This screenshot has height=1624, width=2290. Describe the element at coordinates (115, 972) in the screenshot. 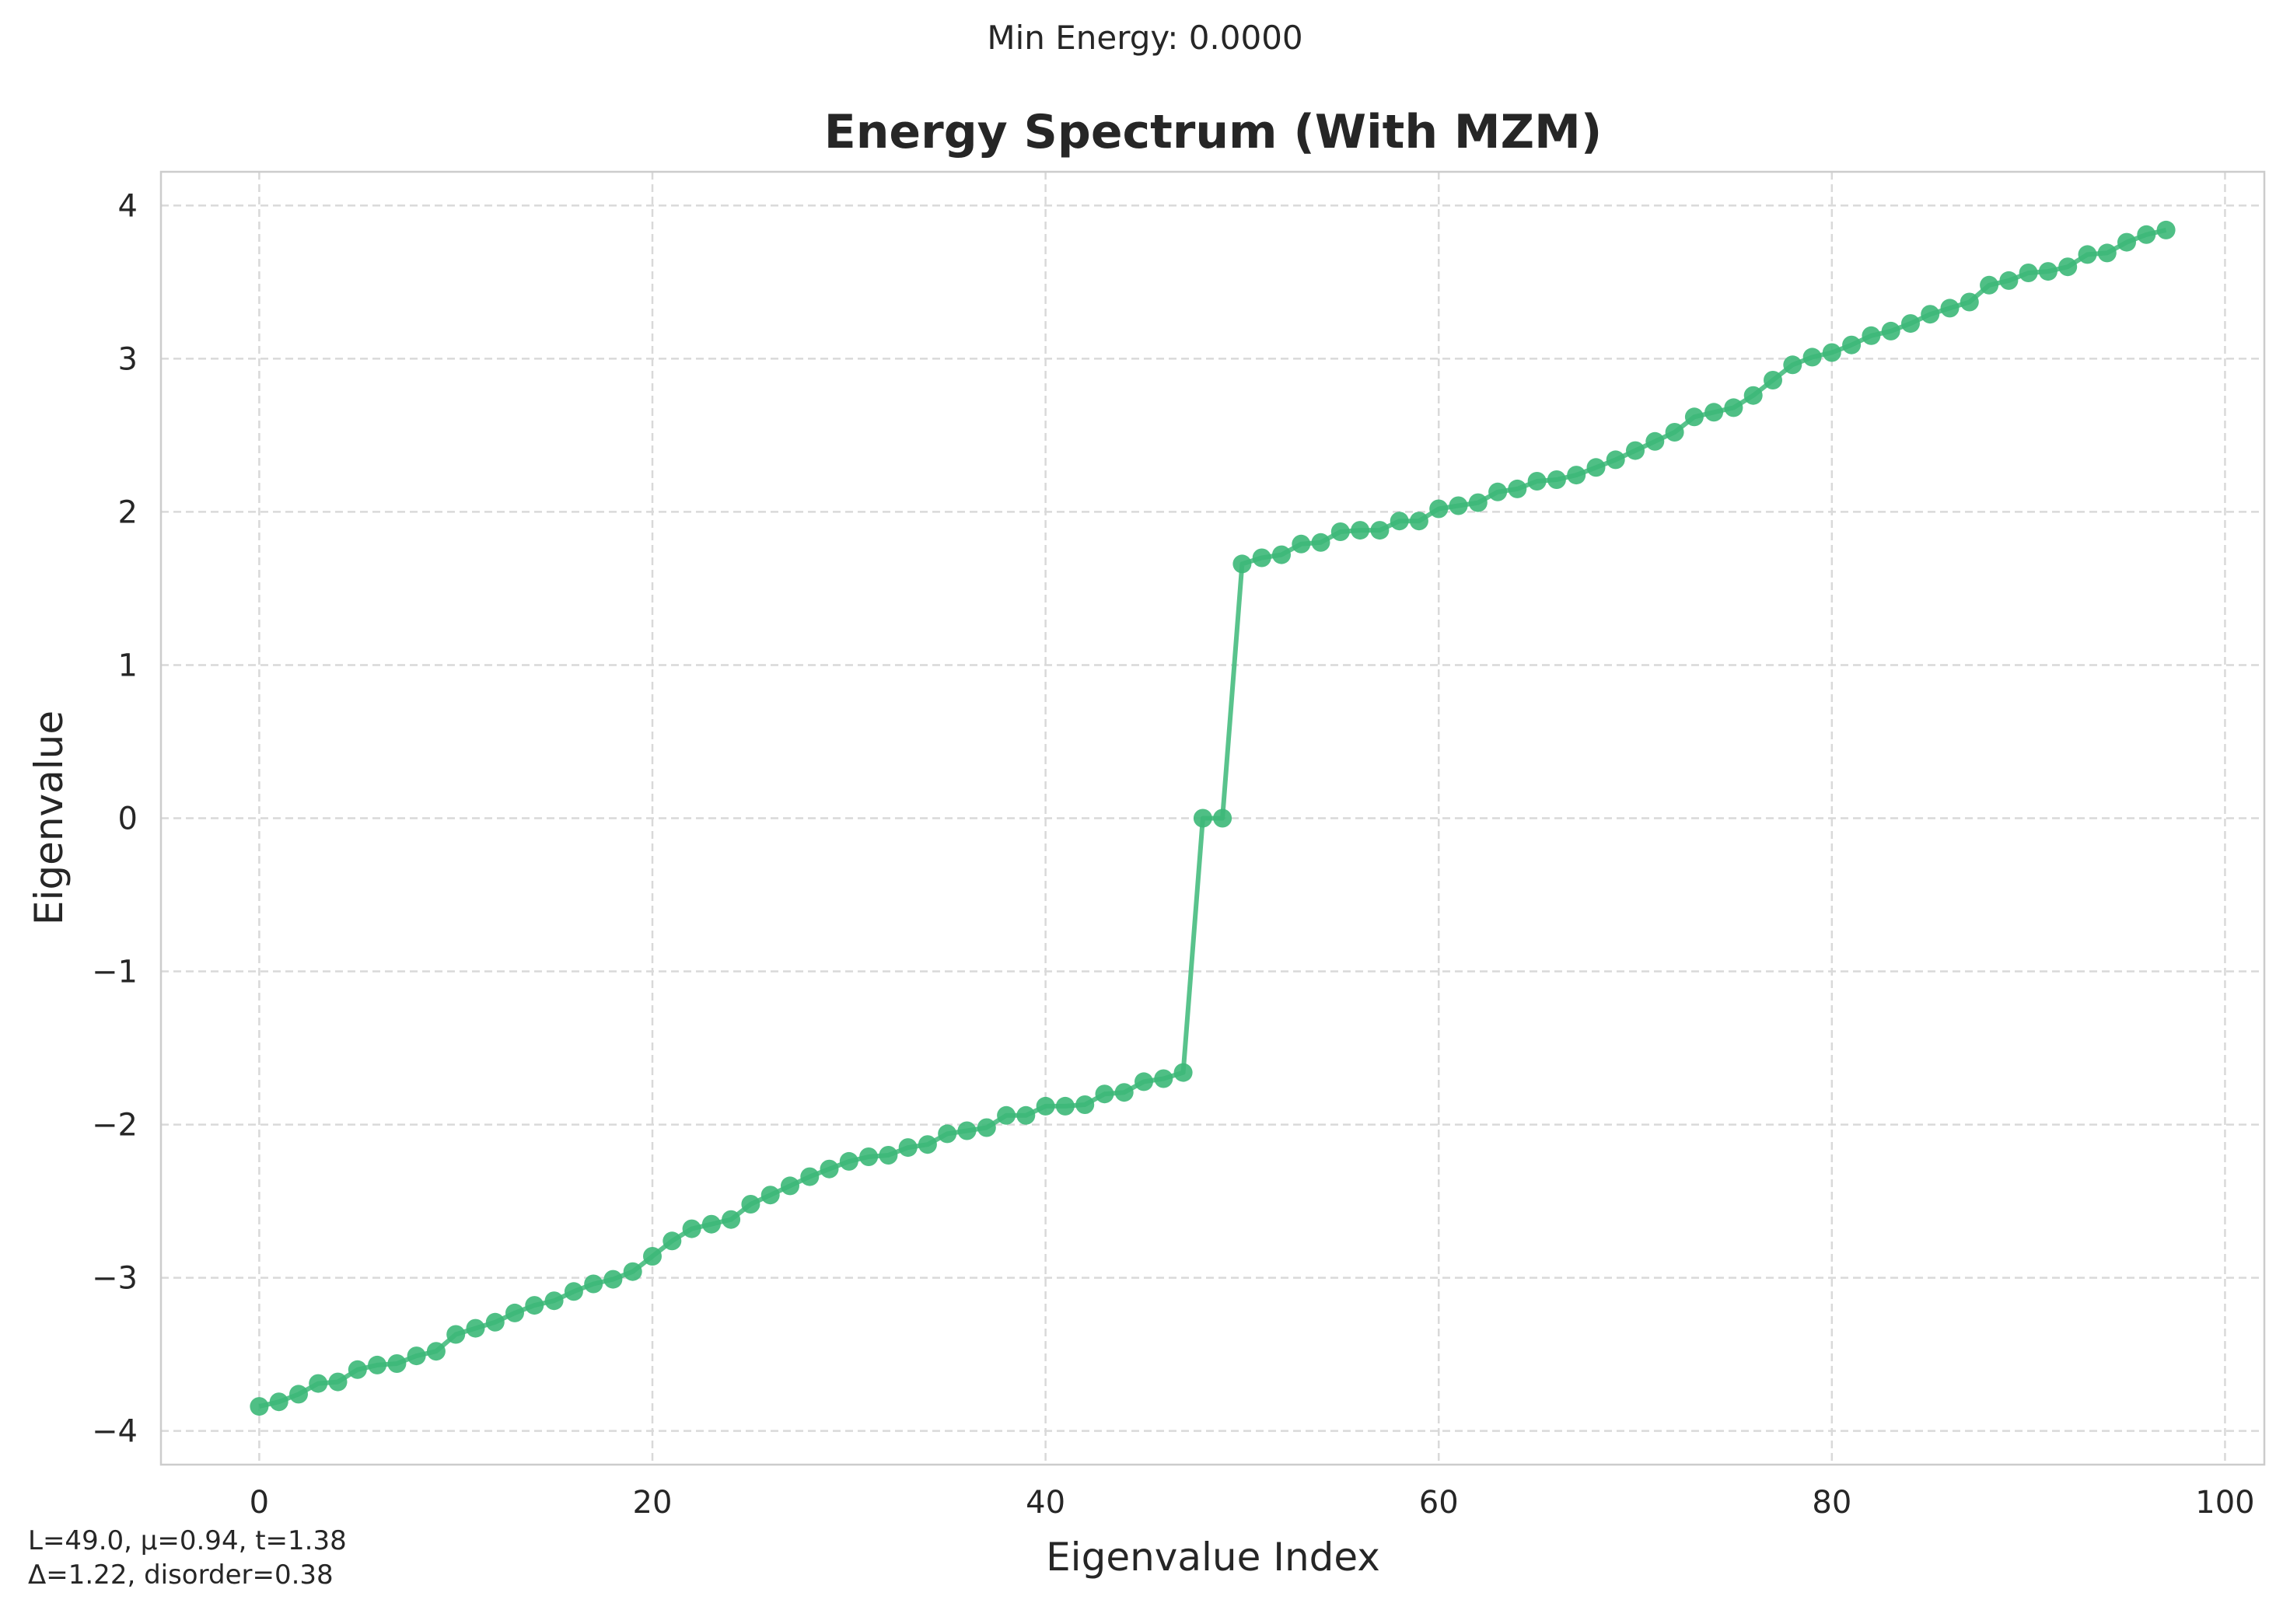

I see `y-tick-label: −1` at that location.